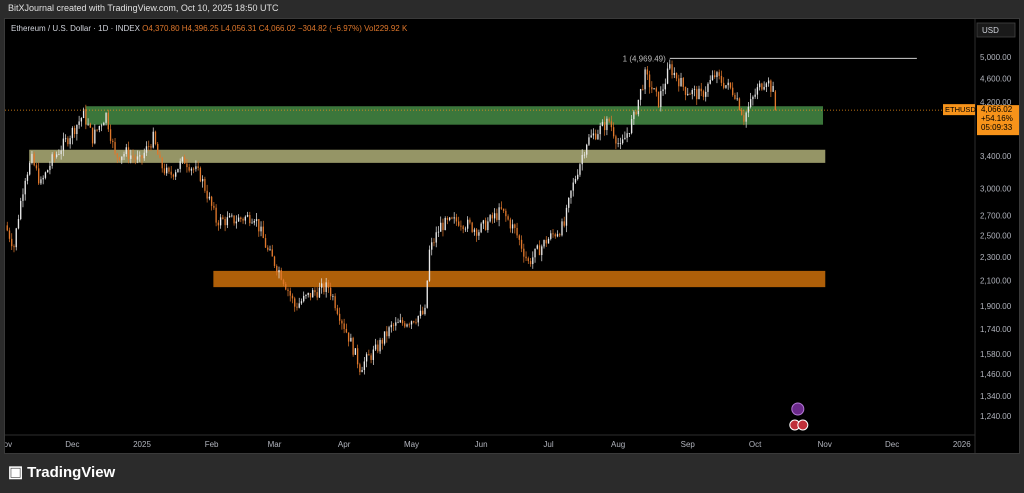  Describe the element at coordinates (519, 279) in the screenshot. I see `support-zone-orange` at that location.